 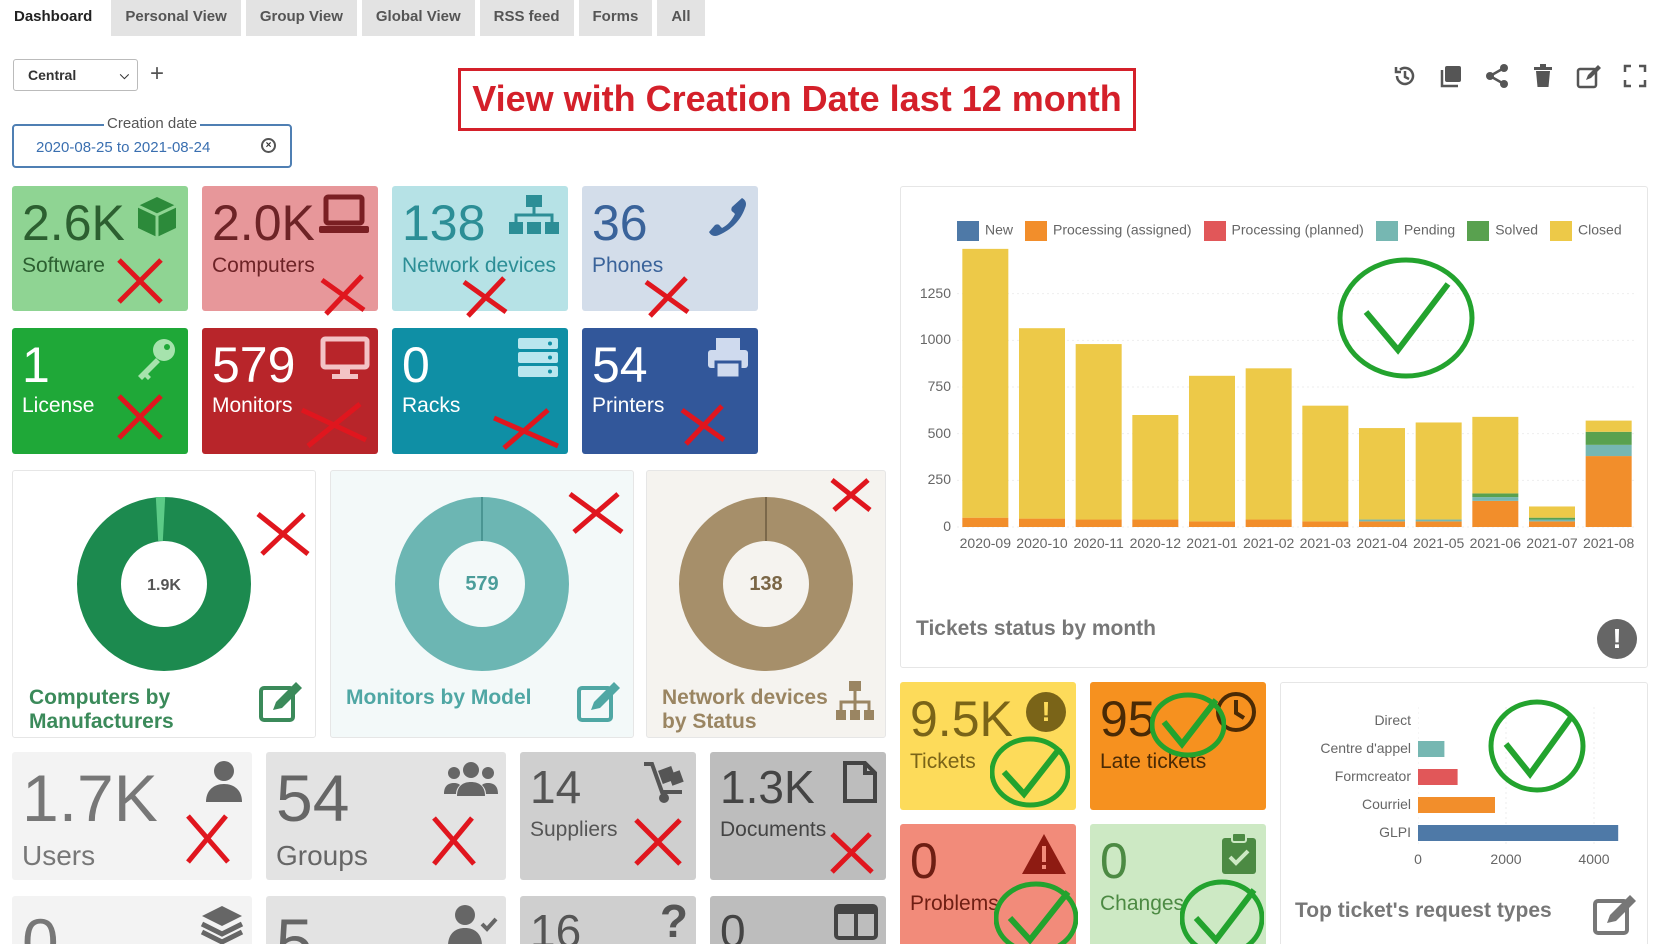 I want to click on tab-rss-feed: RSS feed, so click(x=526, y=18).